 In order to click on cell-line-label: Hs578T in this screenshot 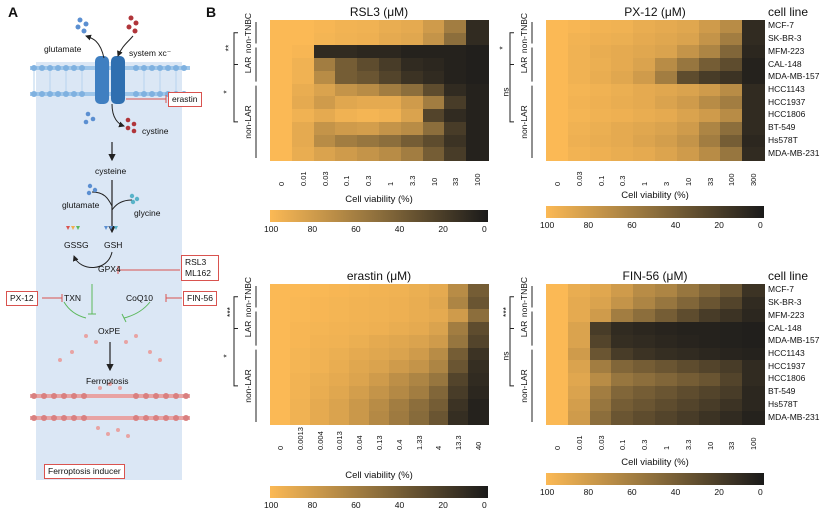, I will do `click(783, 139)`.